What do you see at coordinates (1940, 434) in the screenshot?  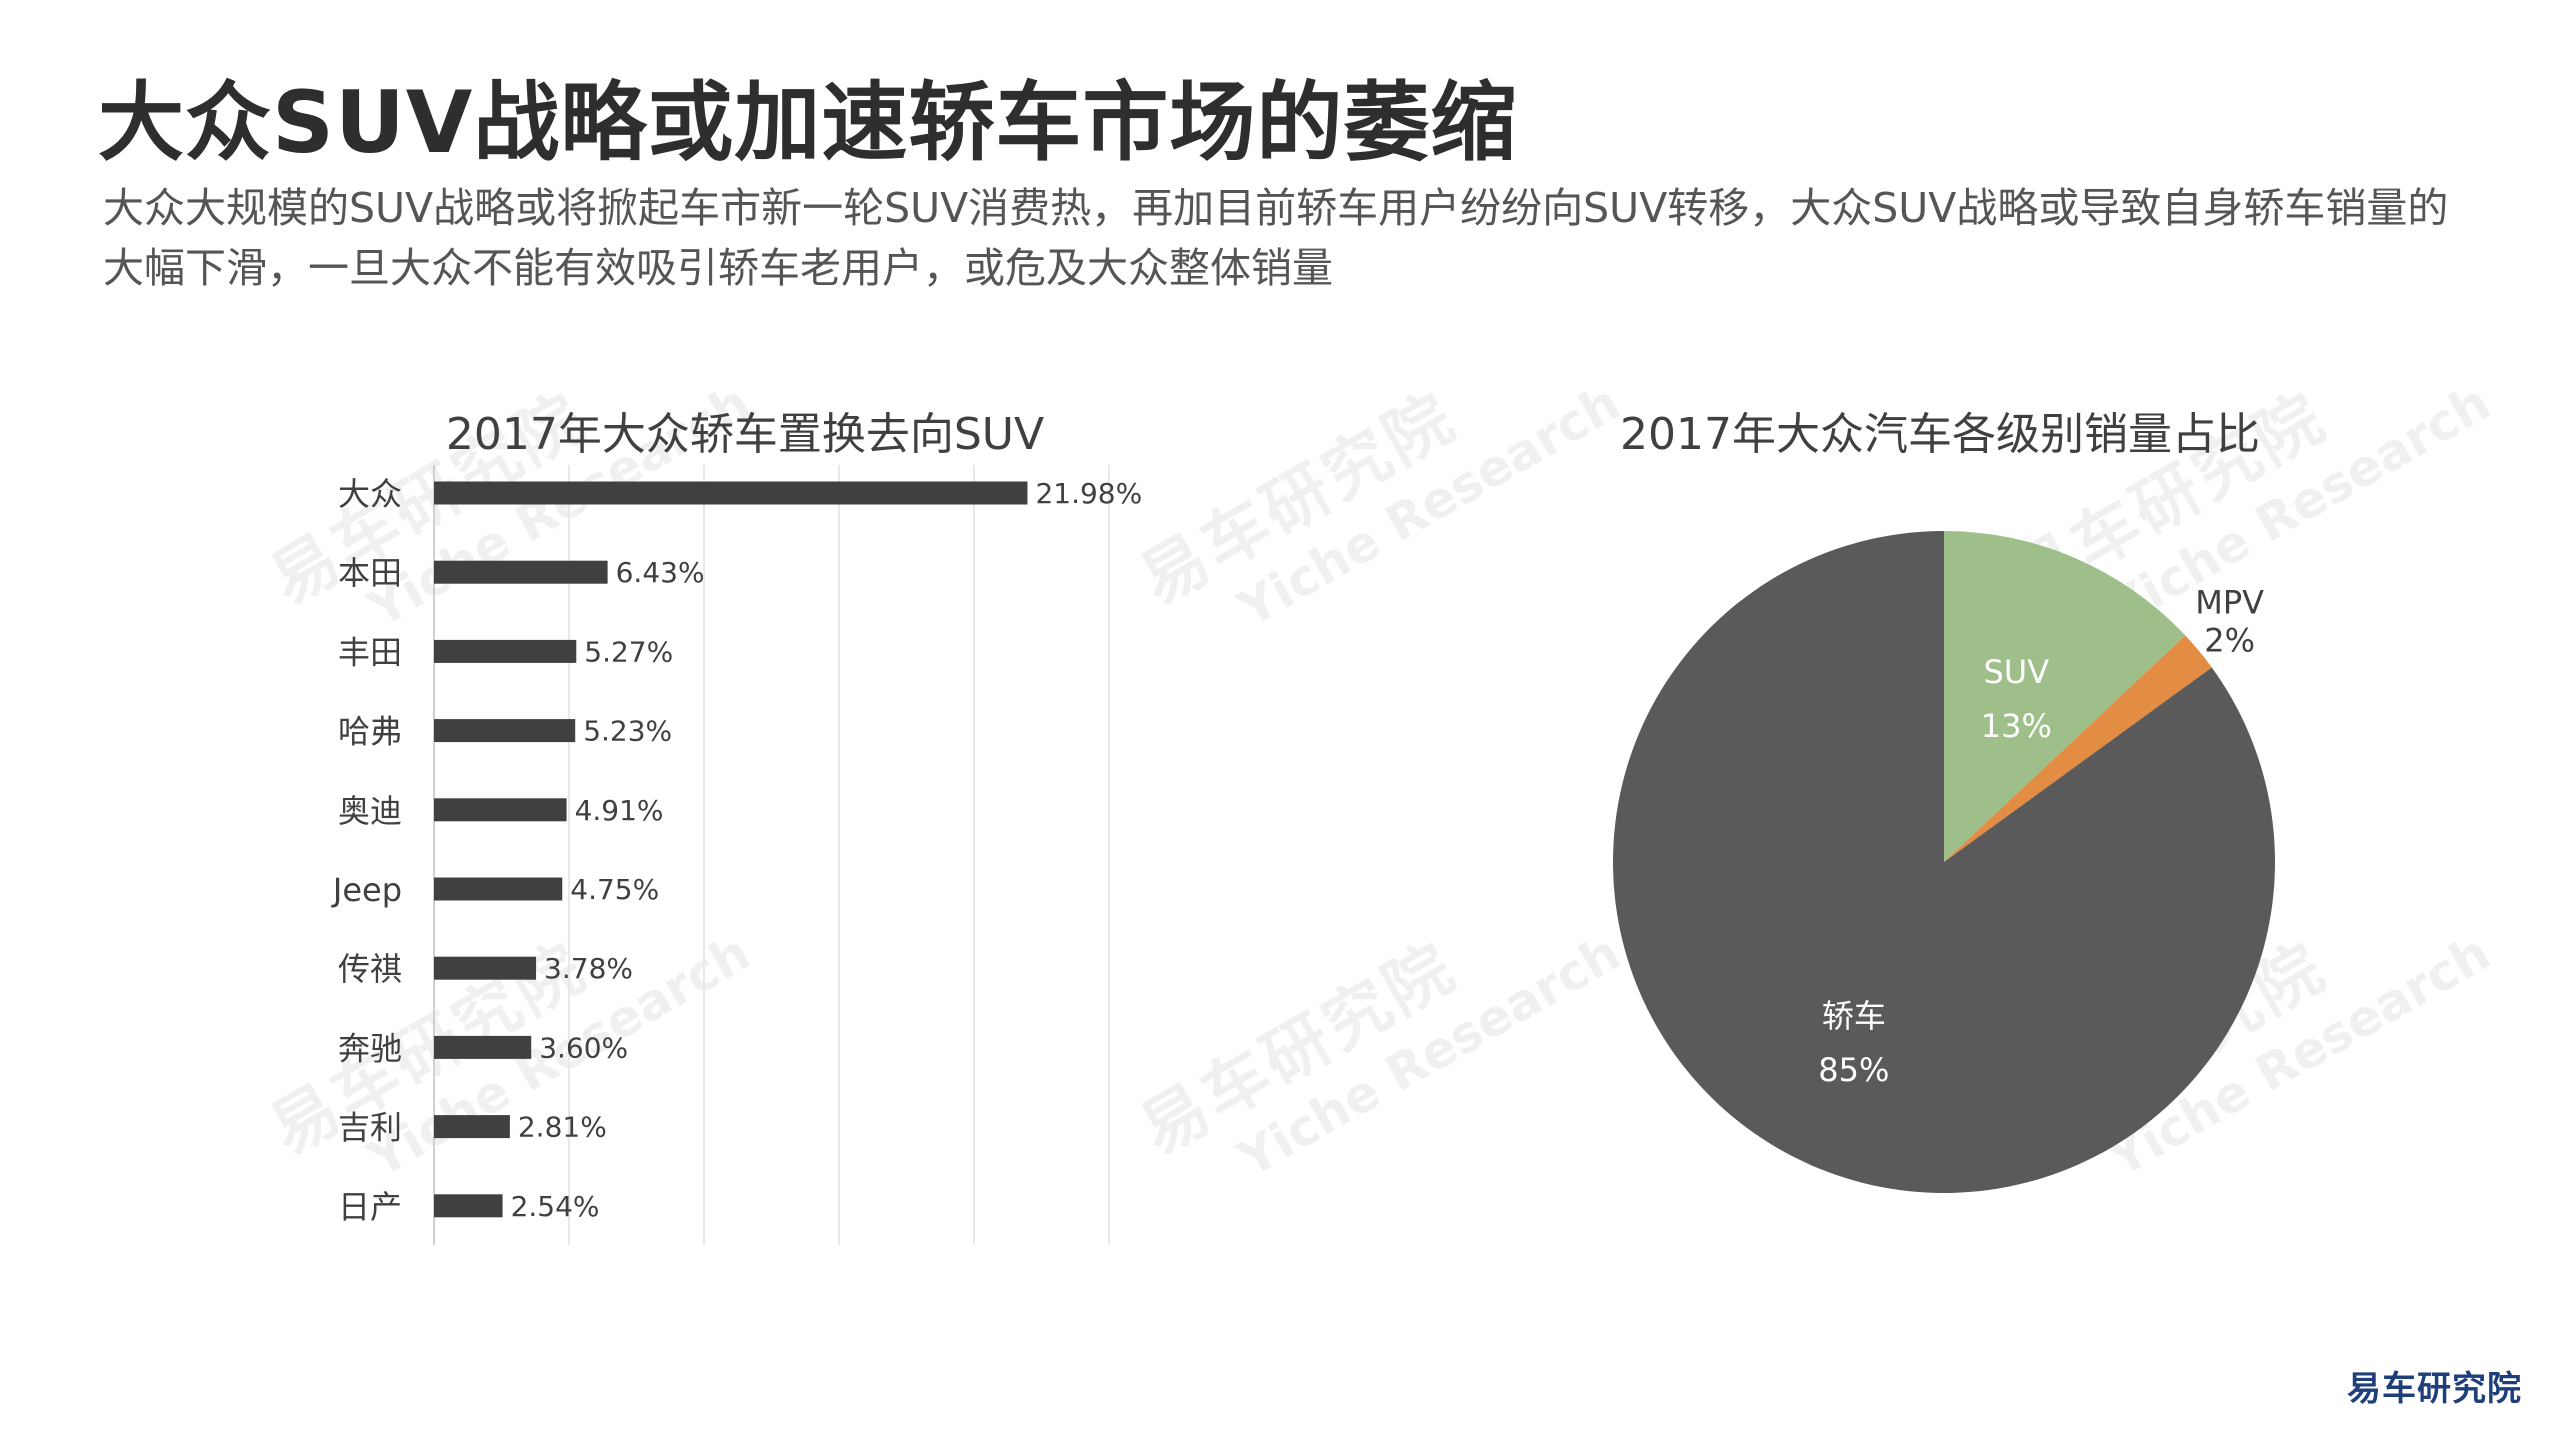 I see `pie-chart-title: 2017年大众汽车各级别销量占比` at bounding box center [1940, 434].